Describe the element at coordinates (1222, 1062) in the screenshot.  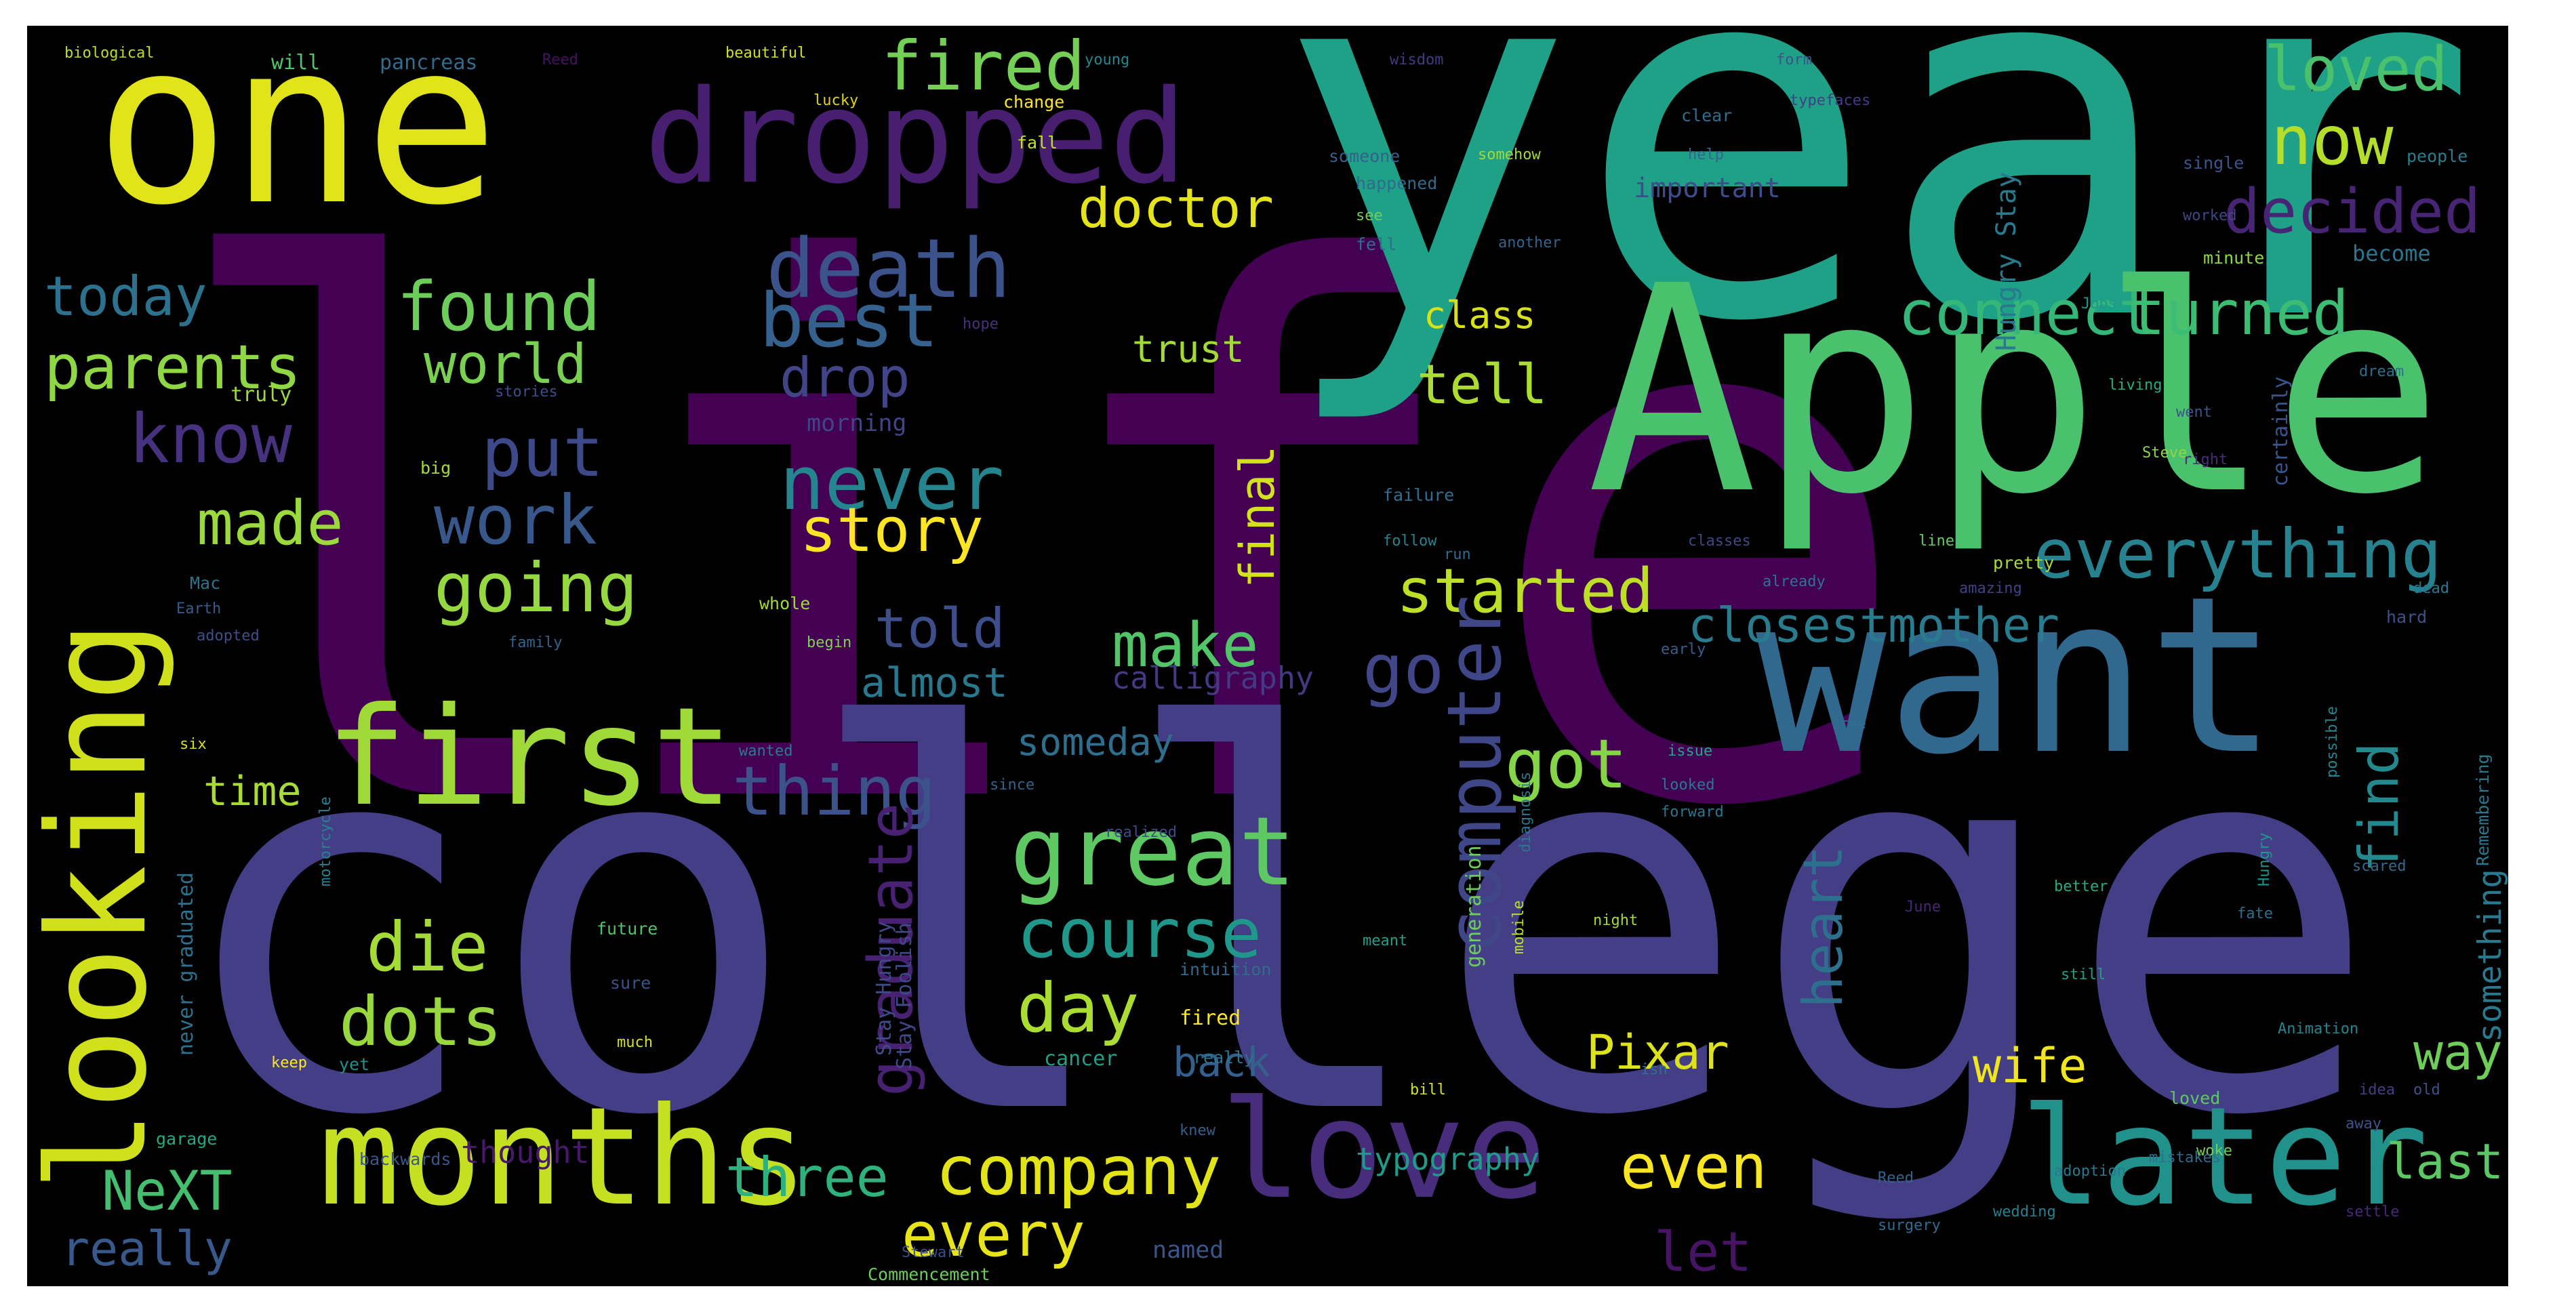
I see `word-60: back` at that location.